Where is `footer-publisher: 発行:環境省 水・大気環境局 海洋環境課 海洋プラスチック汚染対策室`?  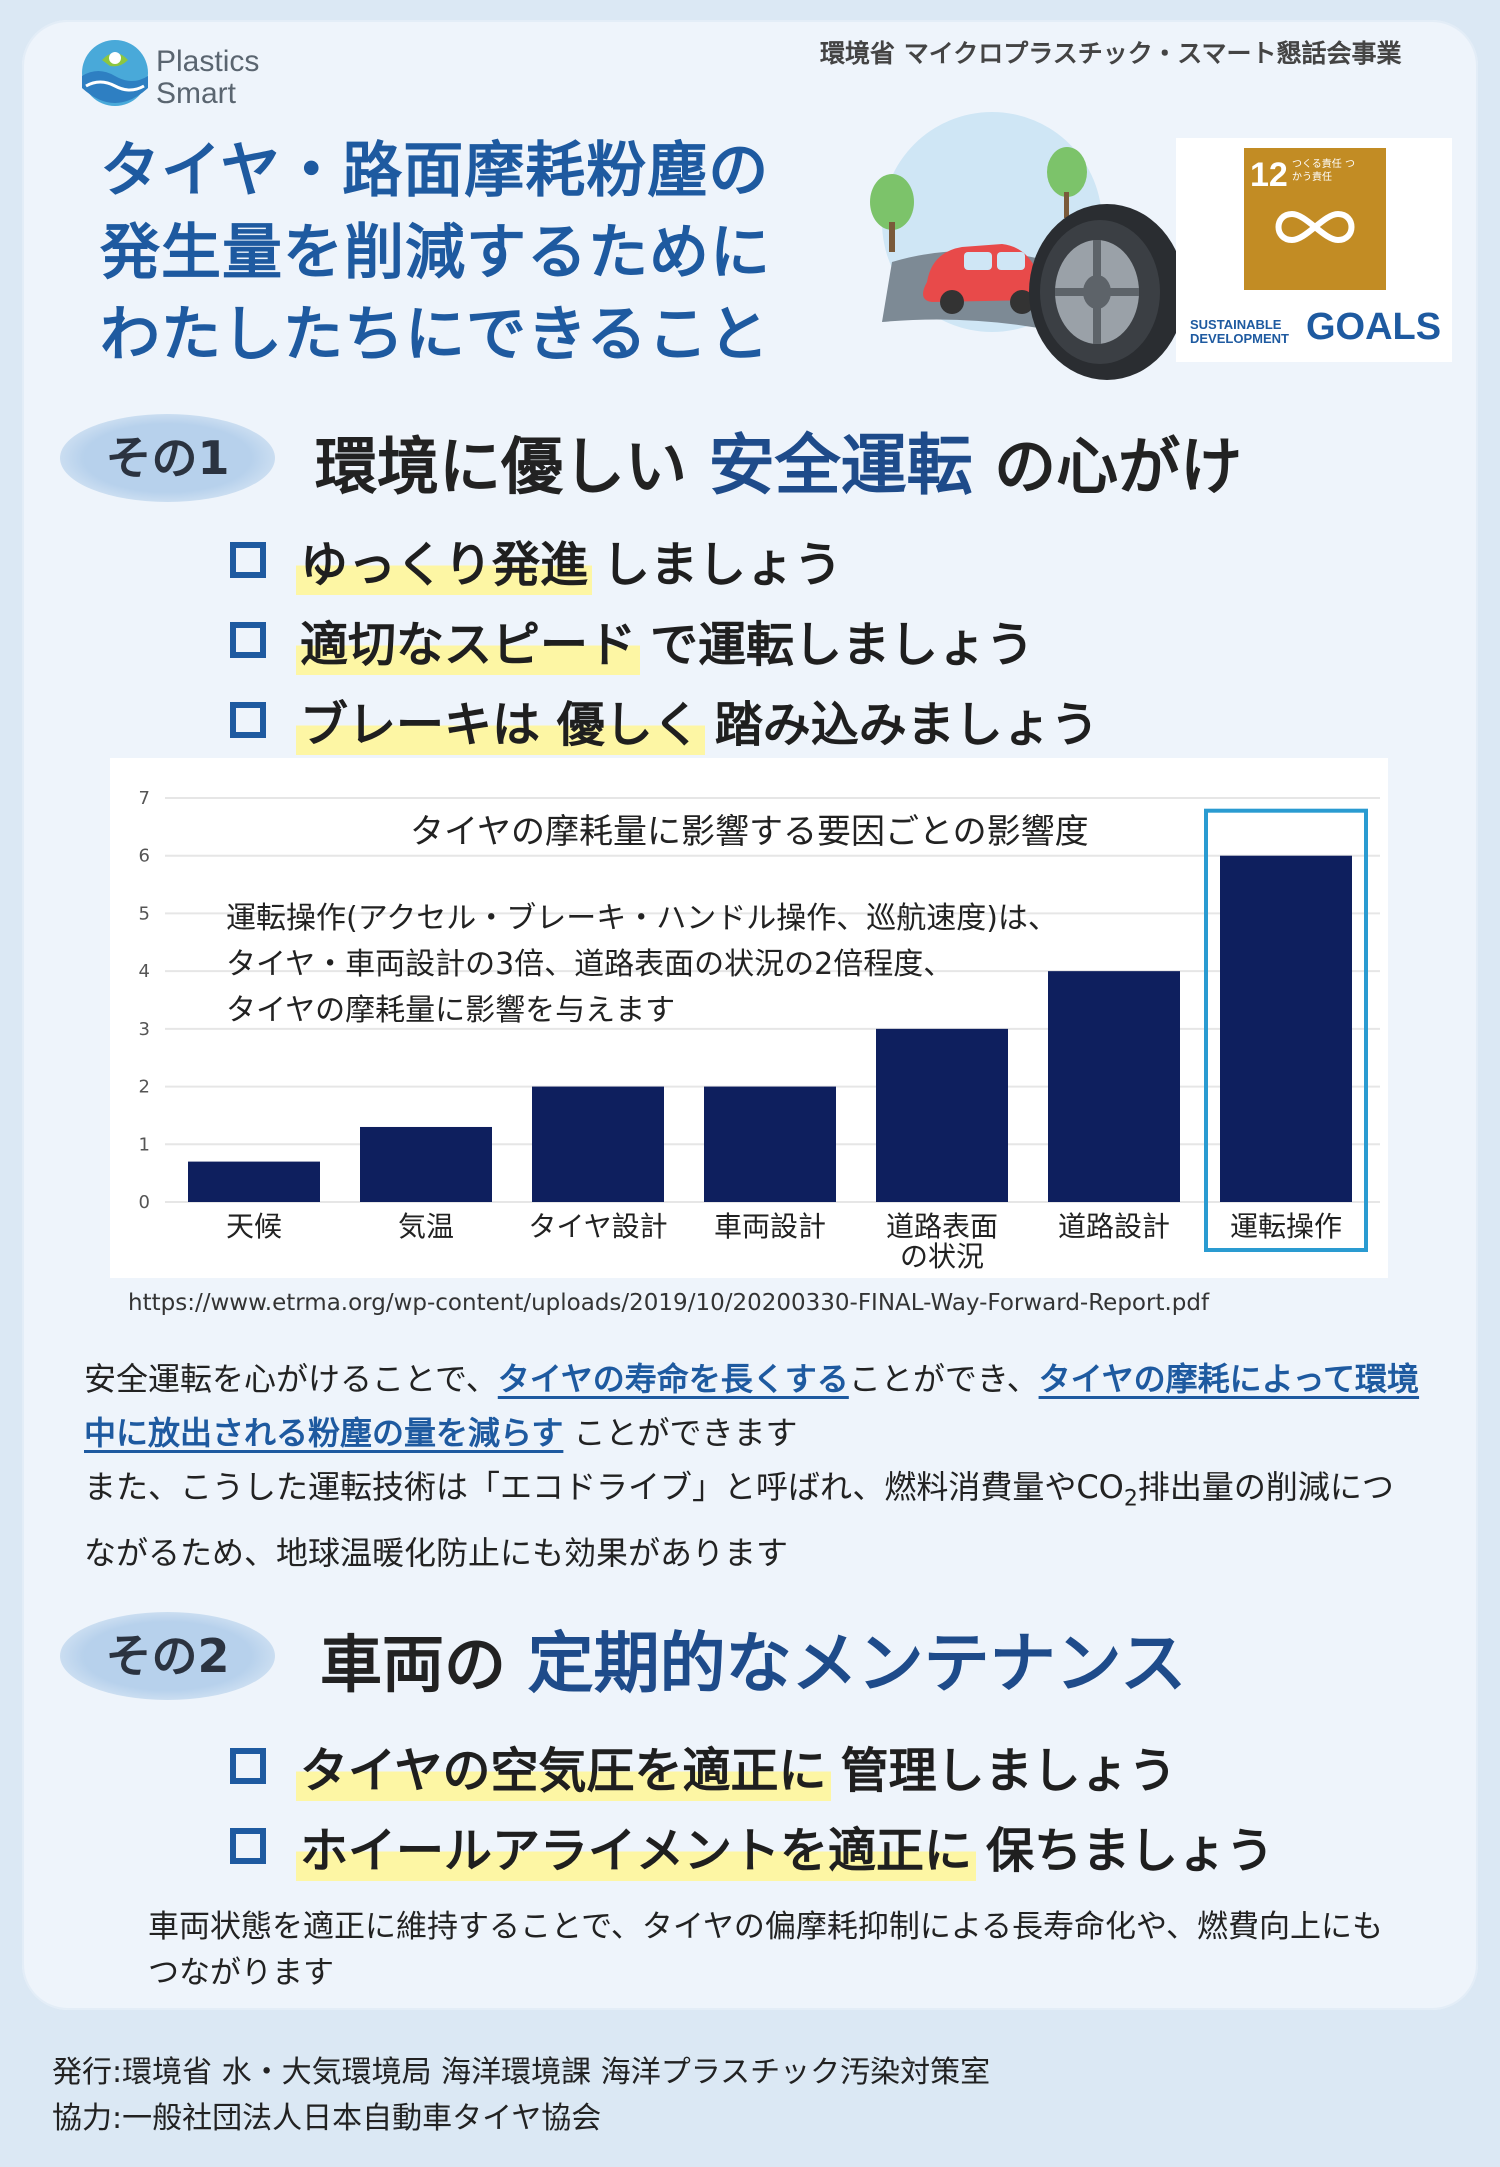
footer-publisher: 発行:環境省 水・大気環境局 海洋環境課 海洋プラスチック汚染対策室 is located at coordinates (521, 2072).